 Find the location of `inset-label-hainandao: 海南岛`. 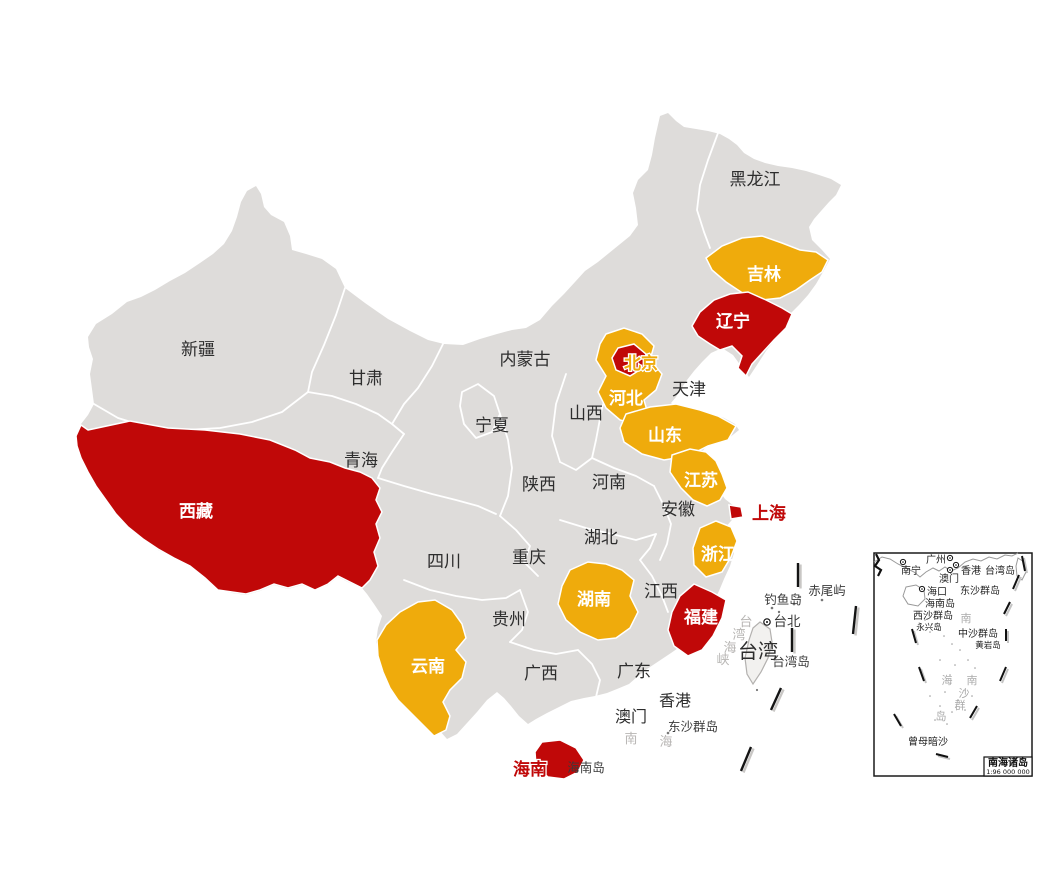

inset-label-hainandao: 海南岛 is located at coordinates (940, 603).